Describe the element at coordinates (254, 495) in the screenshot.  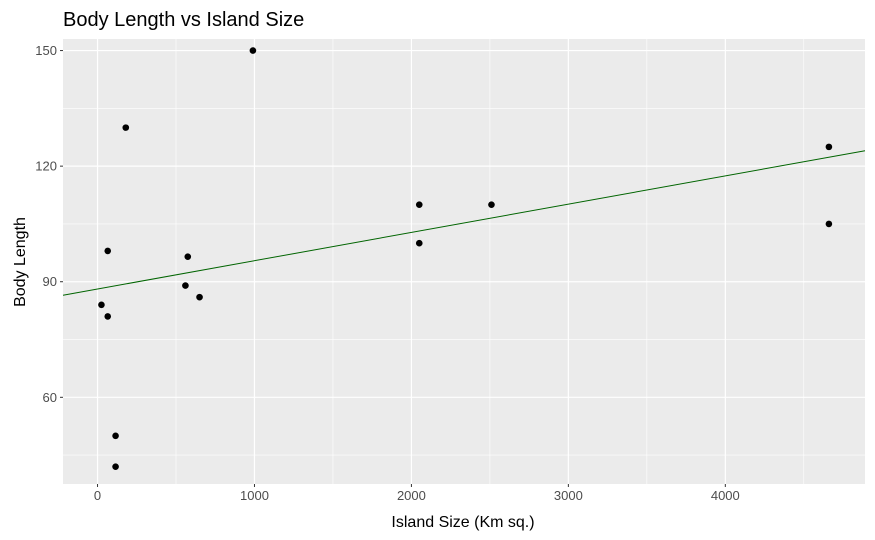
I see `x-tick-label: 1000` at that location.